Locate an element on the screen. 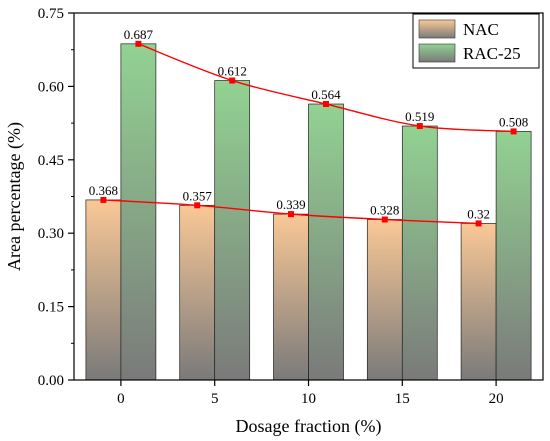 The width and height of the screenshot is (550, 441). data-label-nac-10: 0.339 is located at coordinates (290, 204).